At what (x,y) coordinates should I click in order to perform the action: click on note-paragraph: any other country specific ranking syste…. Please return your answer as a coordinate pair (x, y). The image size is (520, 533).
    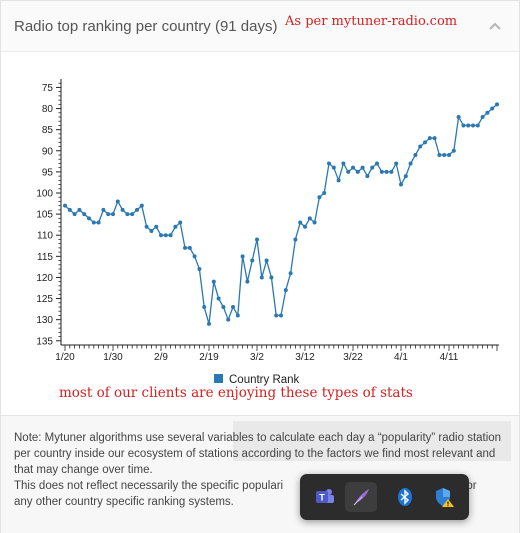
    Looking at the image, I should click on (124, 502).